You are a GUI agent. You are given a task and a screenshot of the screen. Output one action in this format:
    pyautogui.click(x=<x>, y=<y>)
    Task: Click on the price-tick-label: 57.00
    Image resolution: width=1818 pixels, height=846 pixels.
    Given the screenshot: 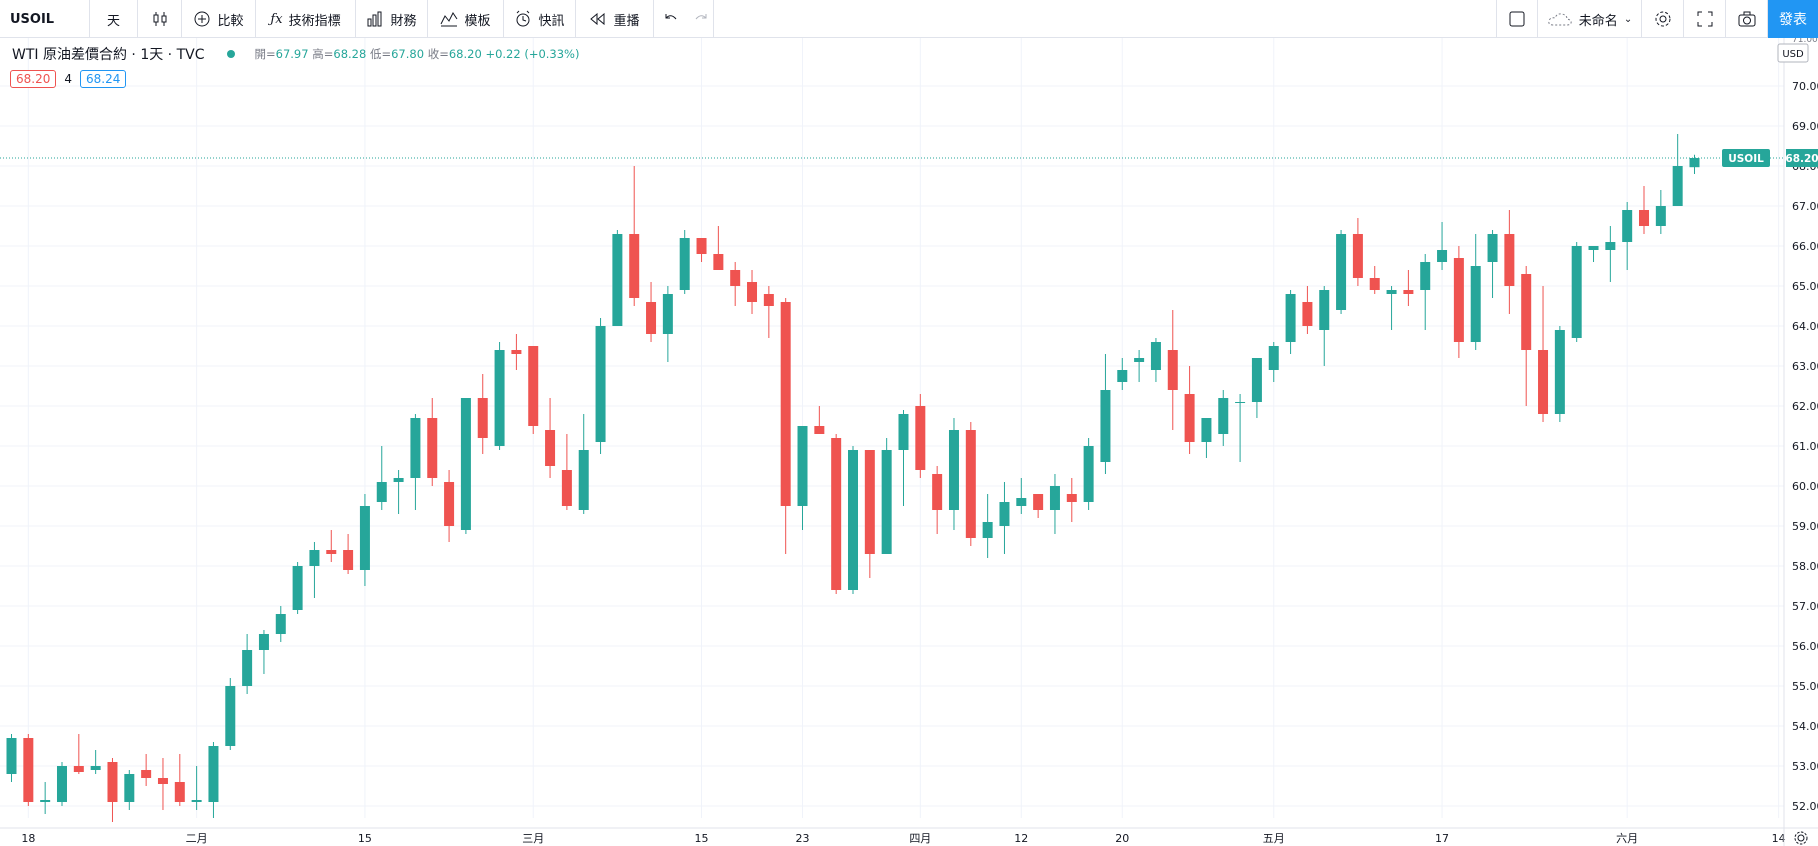 What is the action you would take?
    pyautogui.click(x=1805, y=606)
    